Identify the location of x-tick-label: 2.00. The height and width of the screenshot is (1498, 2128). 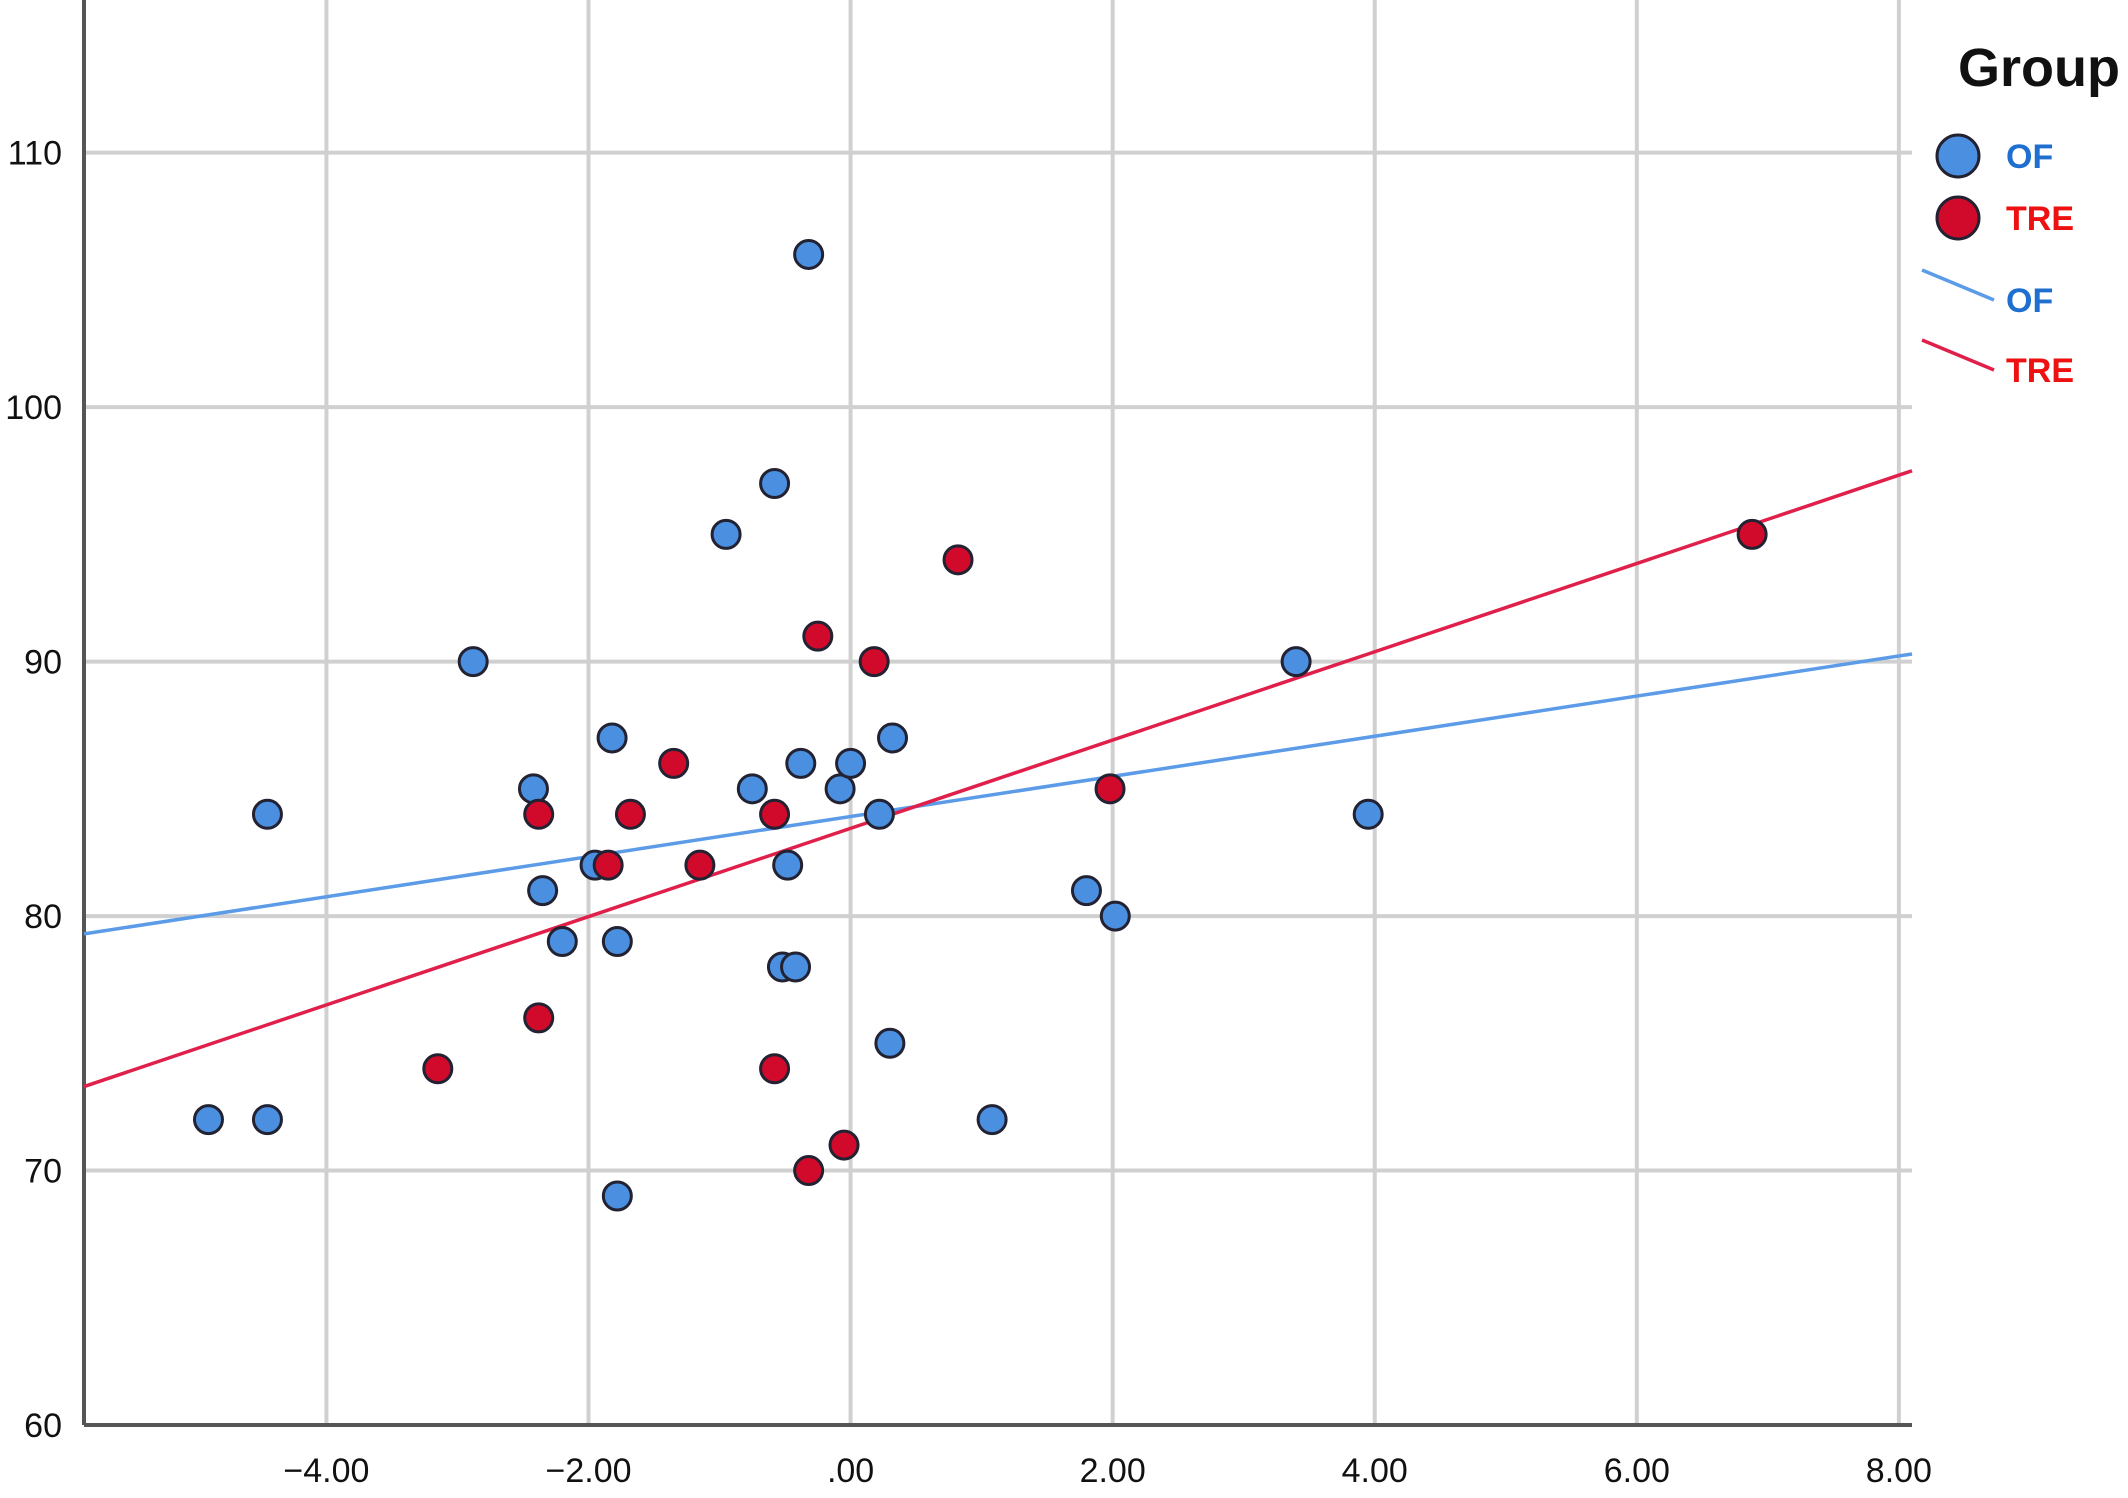
(1113, 1471).